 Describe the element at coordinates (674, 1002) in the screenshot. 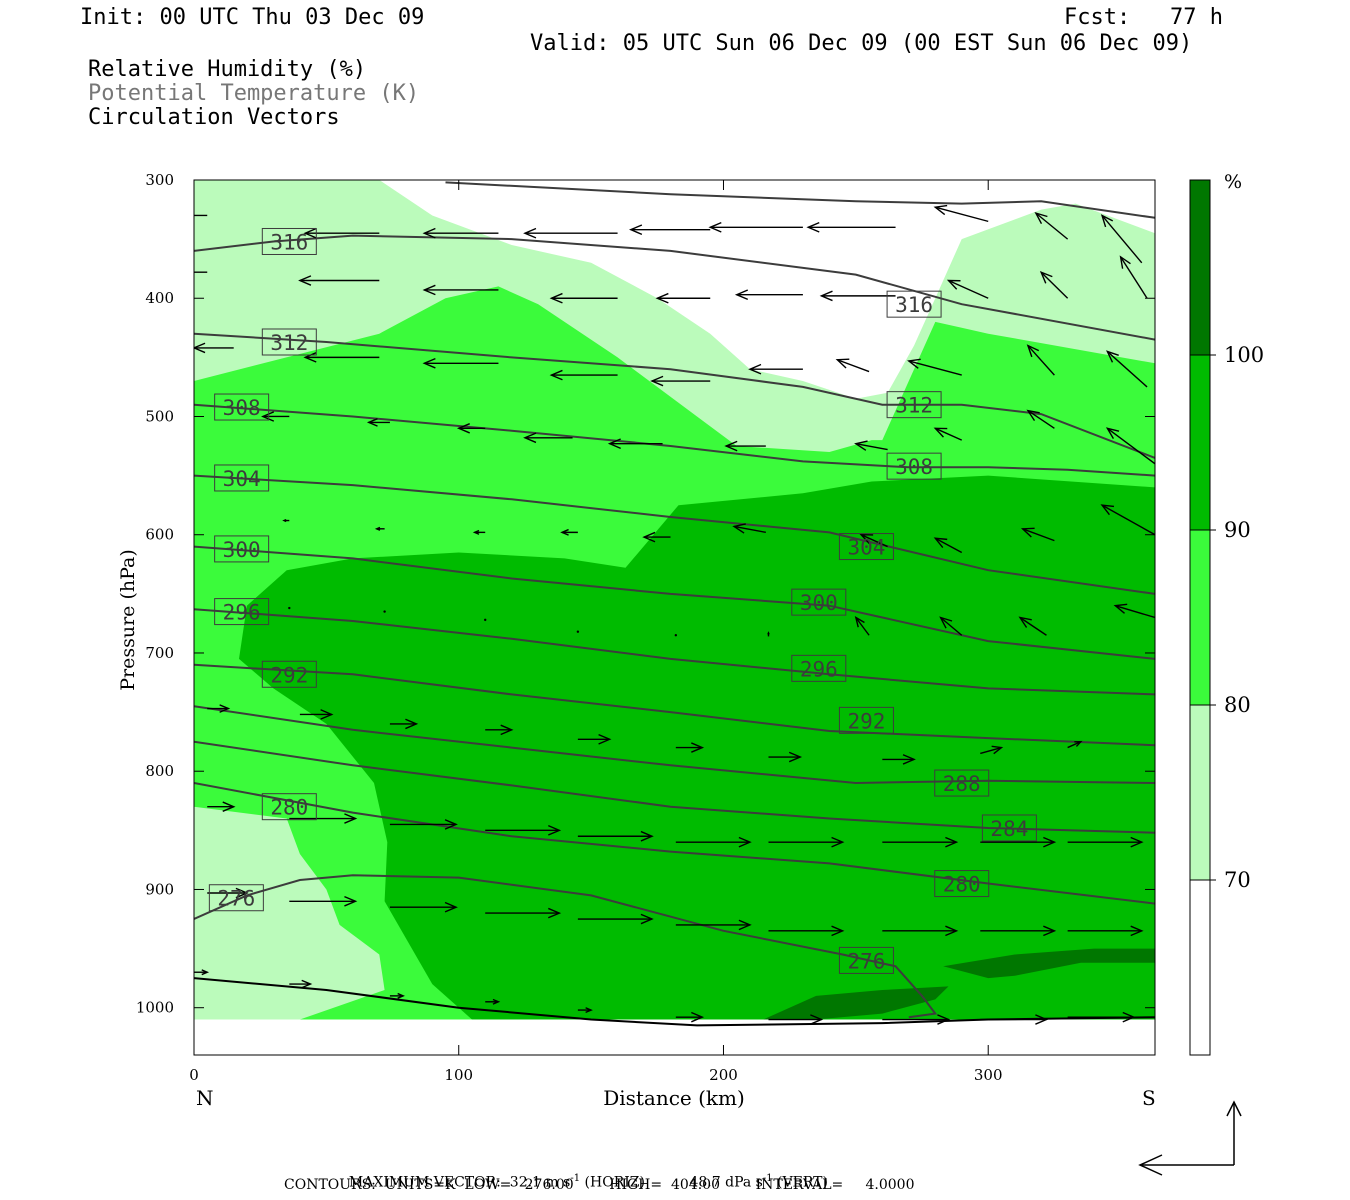

I see `ground-line` at that location.